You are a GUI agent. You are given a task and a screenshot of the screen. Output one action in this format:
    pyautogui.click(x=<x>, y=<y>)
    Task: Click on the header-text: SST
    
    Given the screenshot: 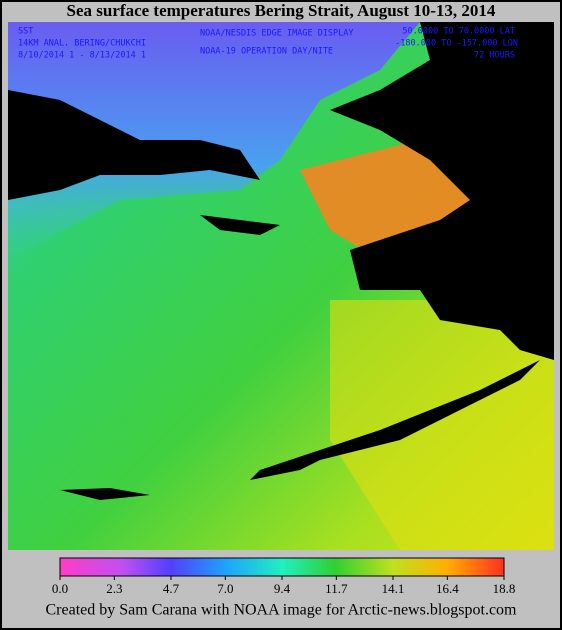 What is the action you would take?
    pyautogui.click(x=25, y=32)
    